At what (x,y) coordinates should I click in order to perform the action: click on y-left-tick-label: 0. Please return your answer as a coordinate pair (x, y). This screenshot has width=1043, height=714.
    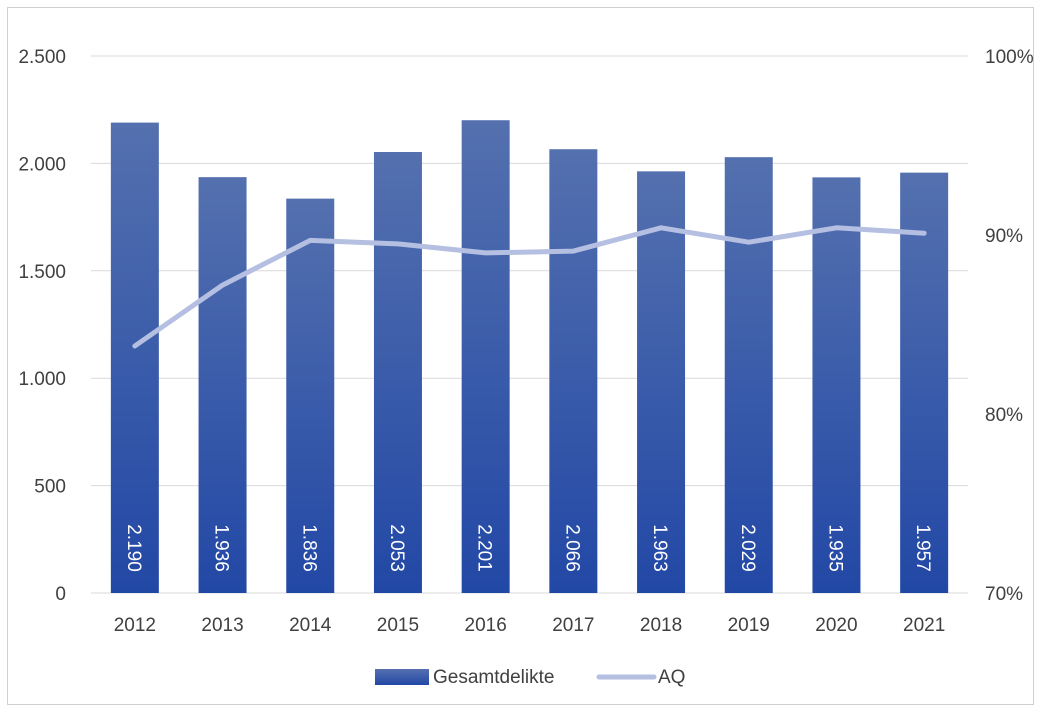
    Looking at the image, I should click on (60, 594).